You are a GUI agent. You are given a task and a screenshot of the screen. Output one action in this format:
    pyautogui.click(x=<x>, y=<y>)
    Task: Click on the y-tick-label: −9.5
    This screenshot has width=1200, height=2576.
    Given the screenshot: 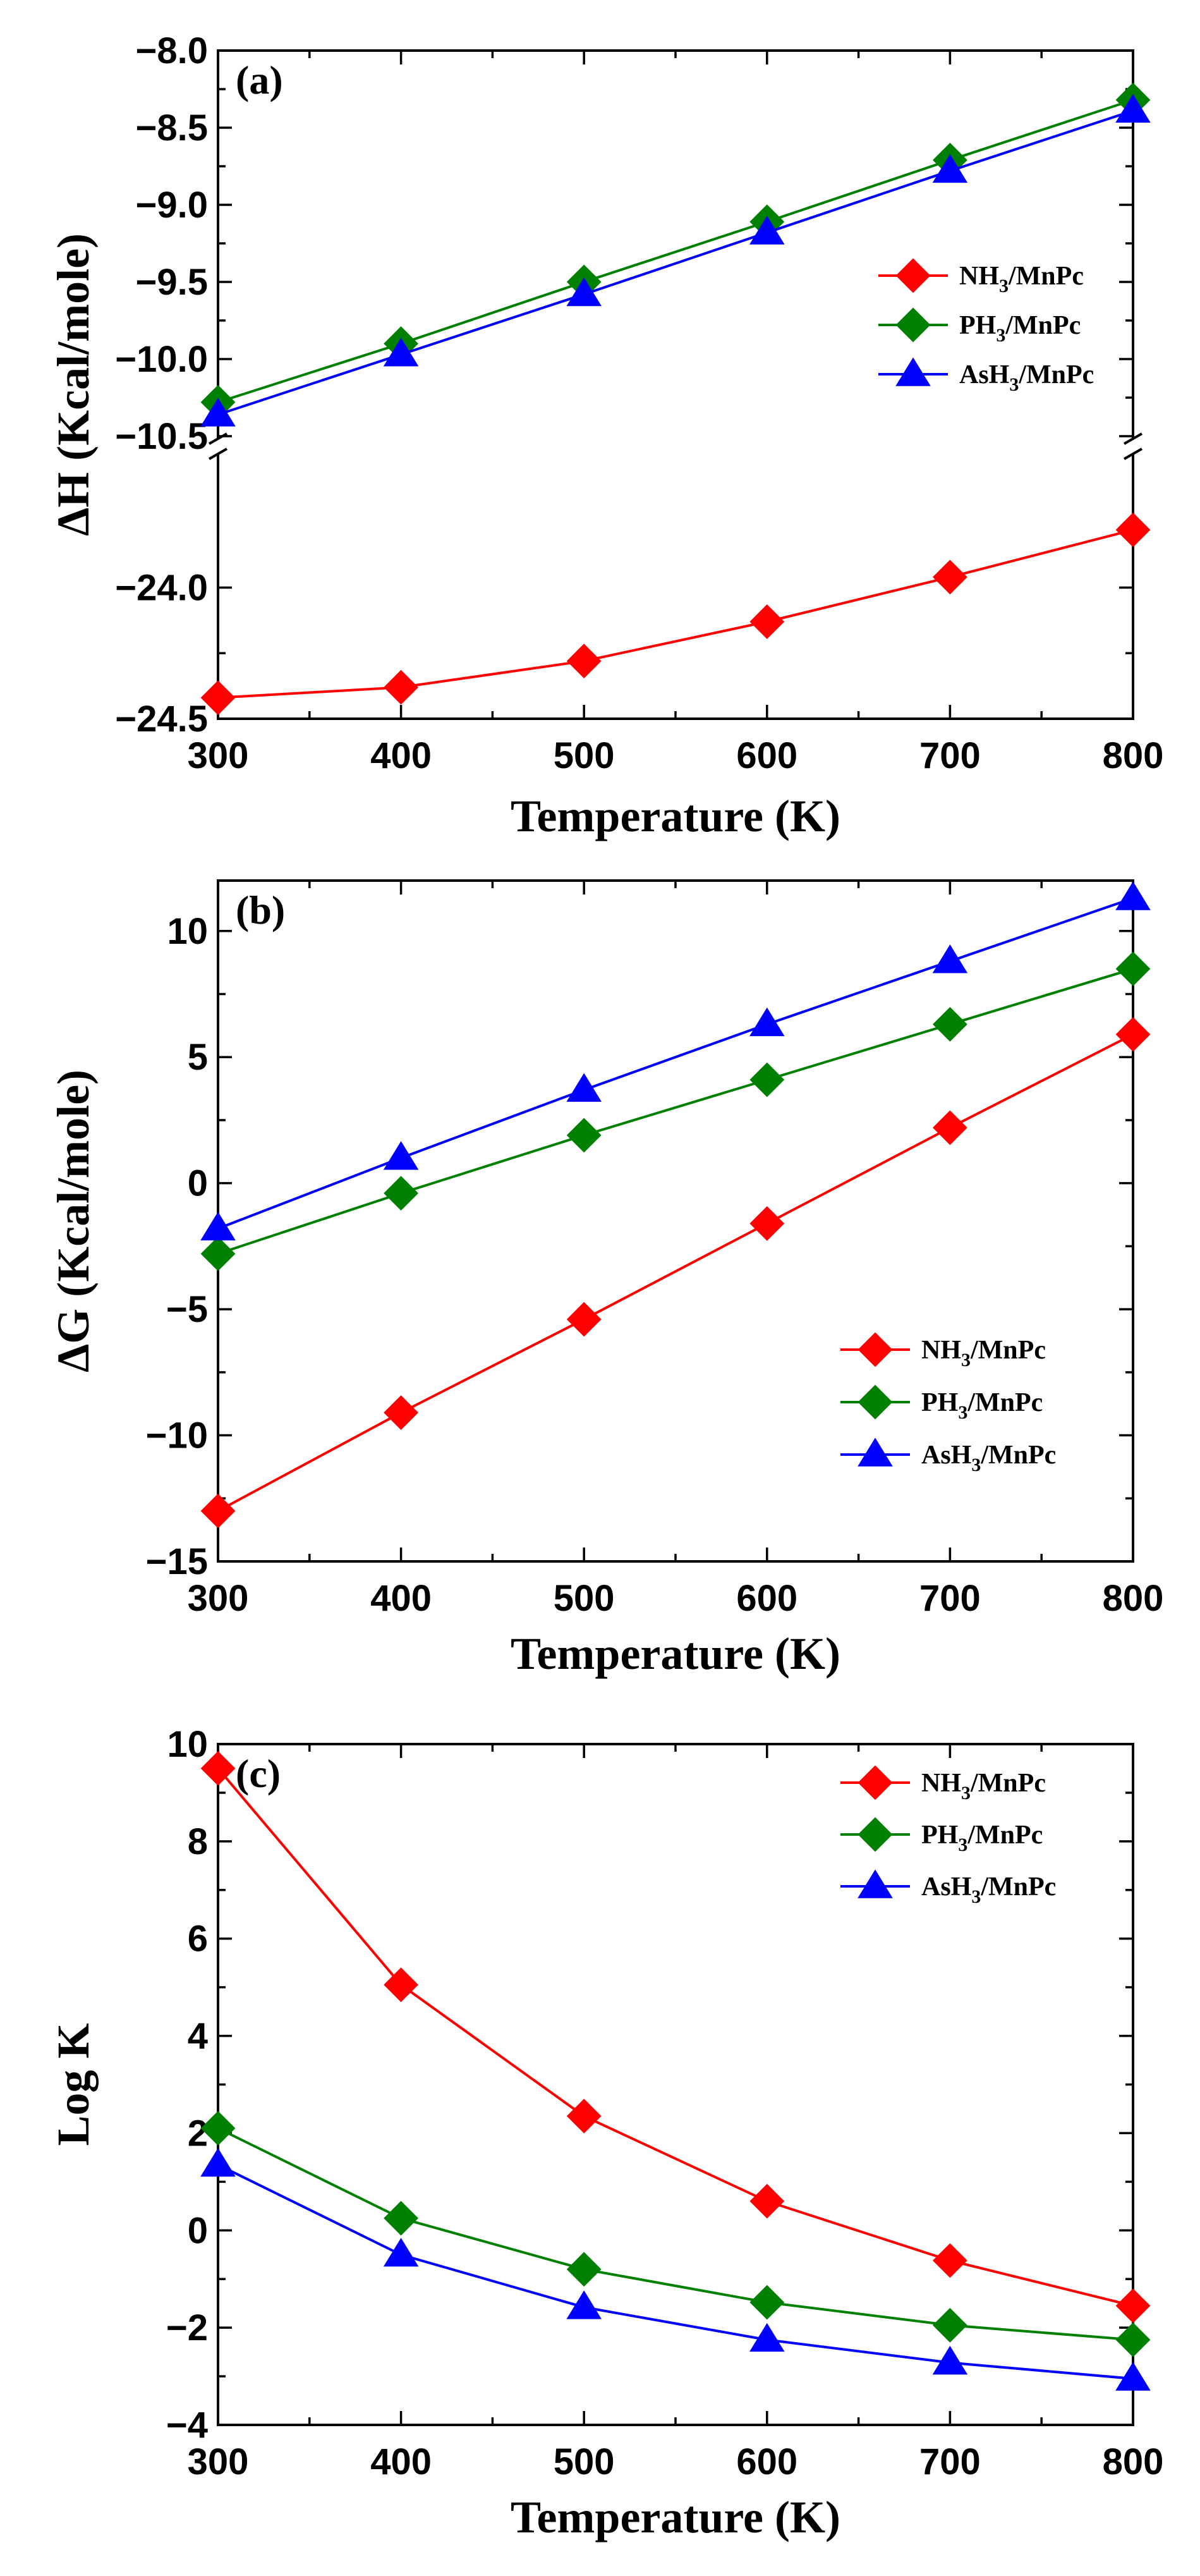 What is the action you would take?
    pyautogui.click(x=172, y=282)
    